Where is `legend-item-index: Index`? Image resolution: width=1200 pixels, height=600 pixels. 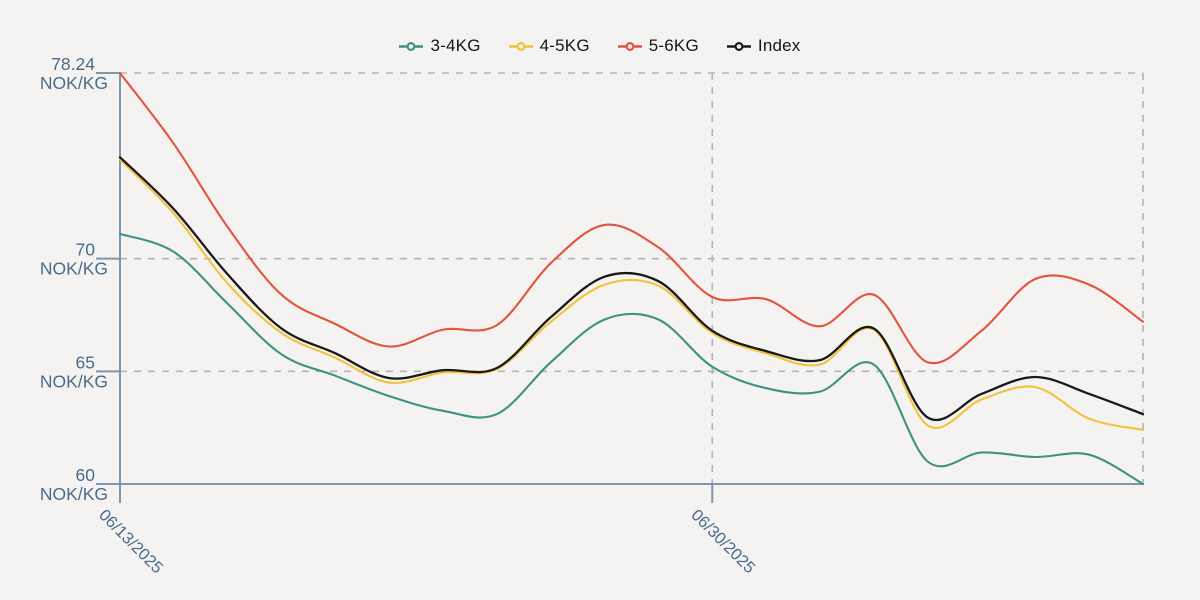
legend-item-index: Index is located at coordinates (763, 46).